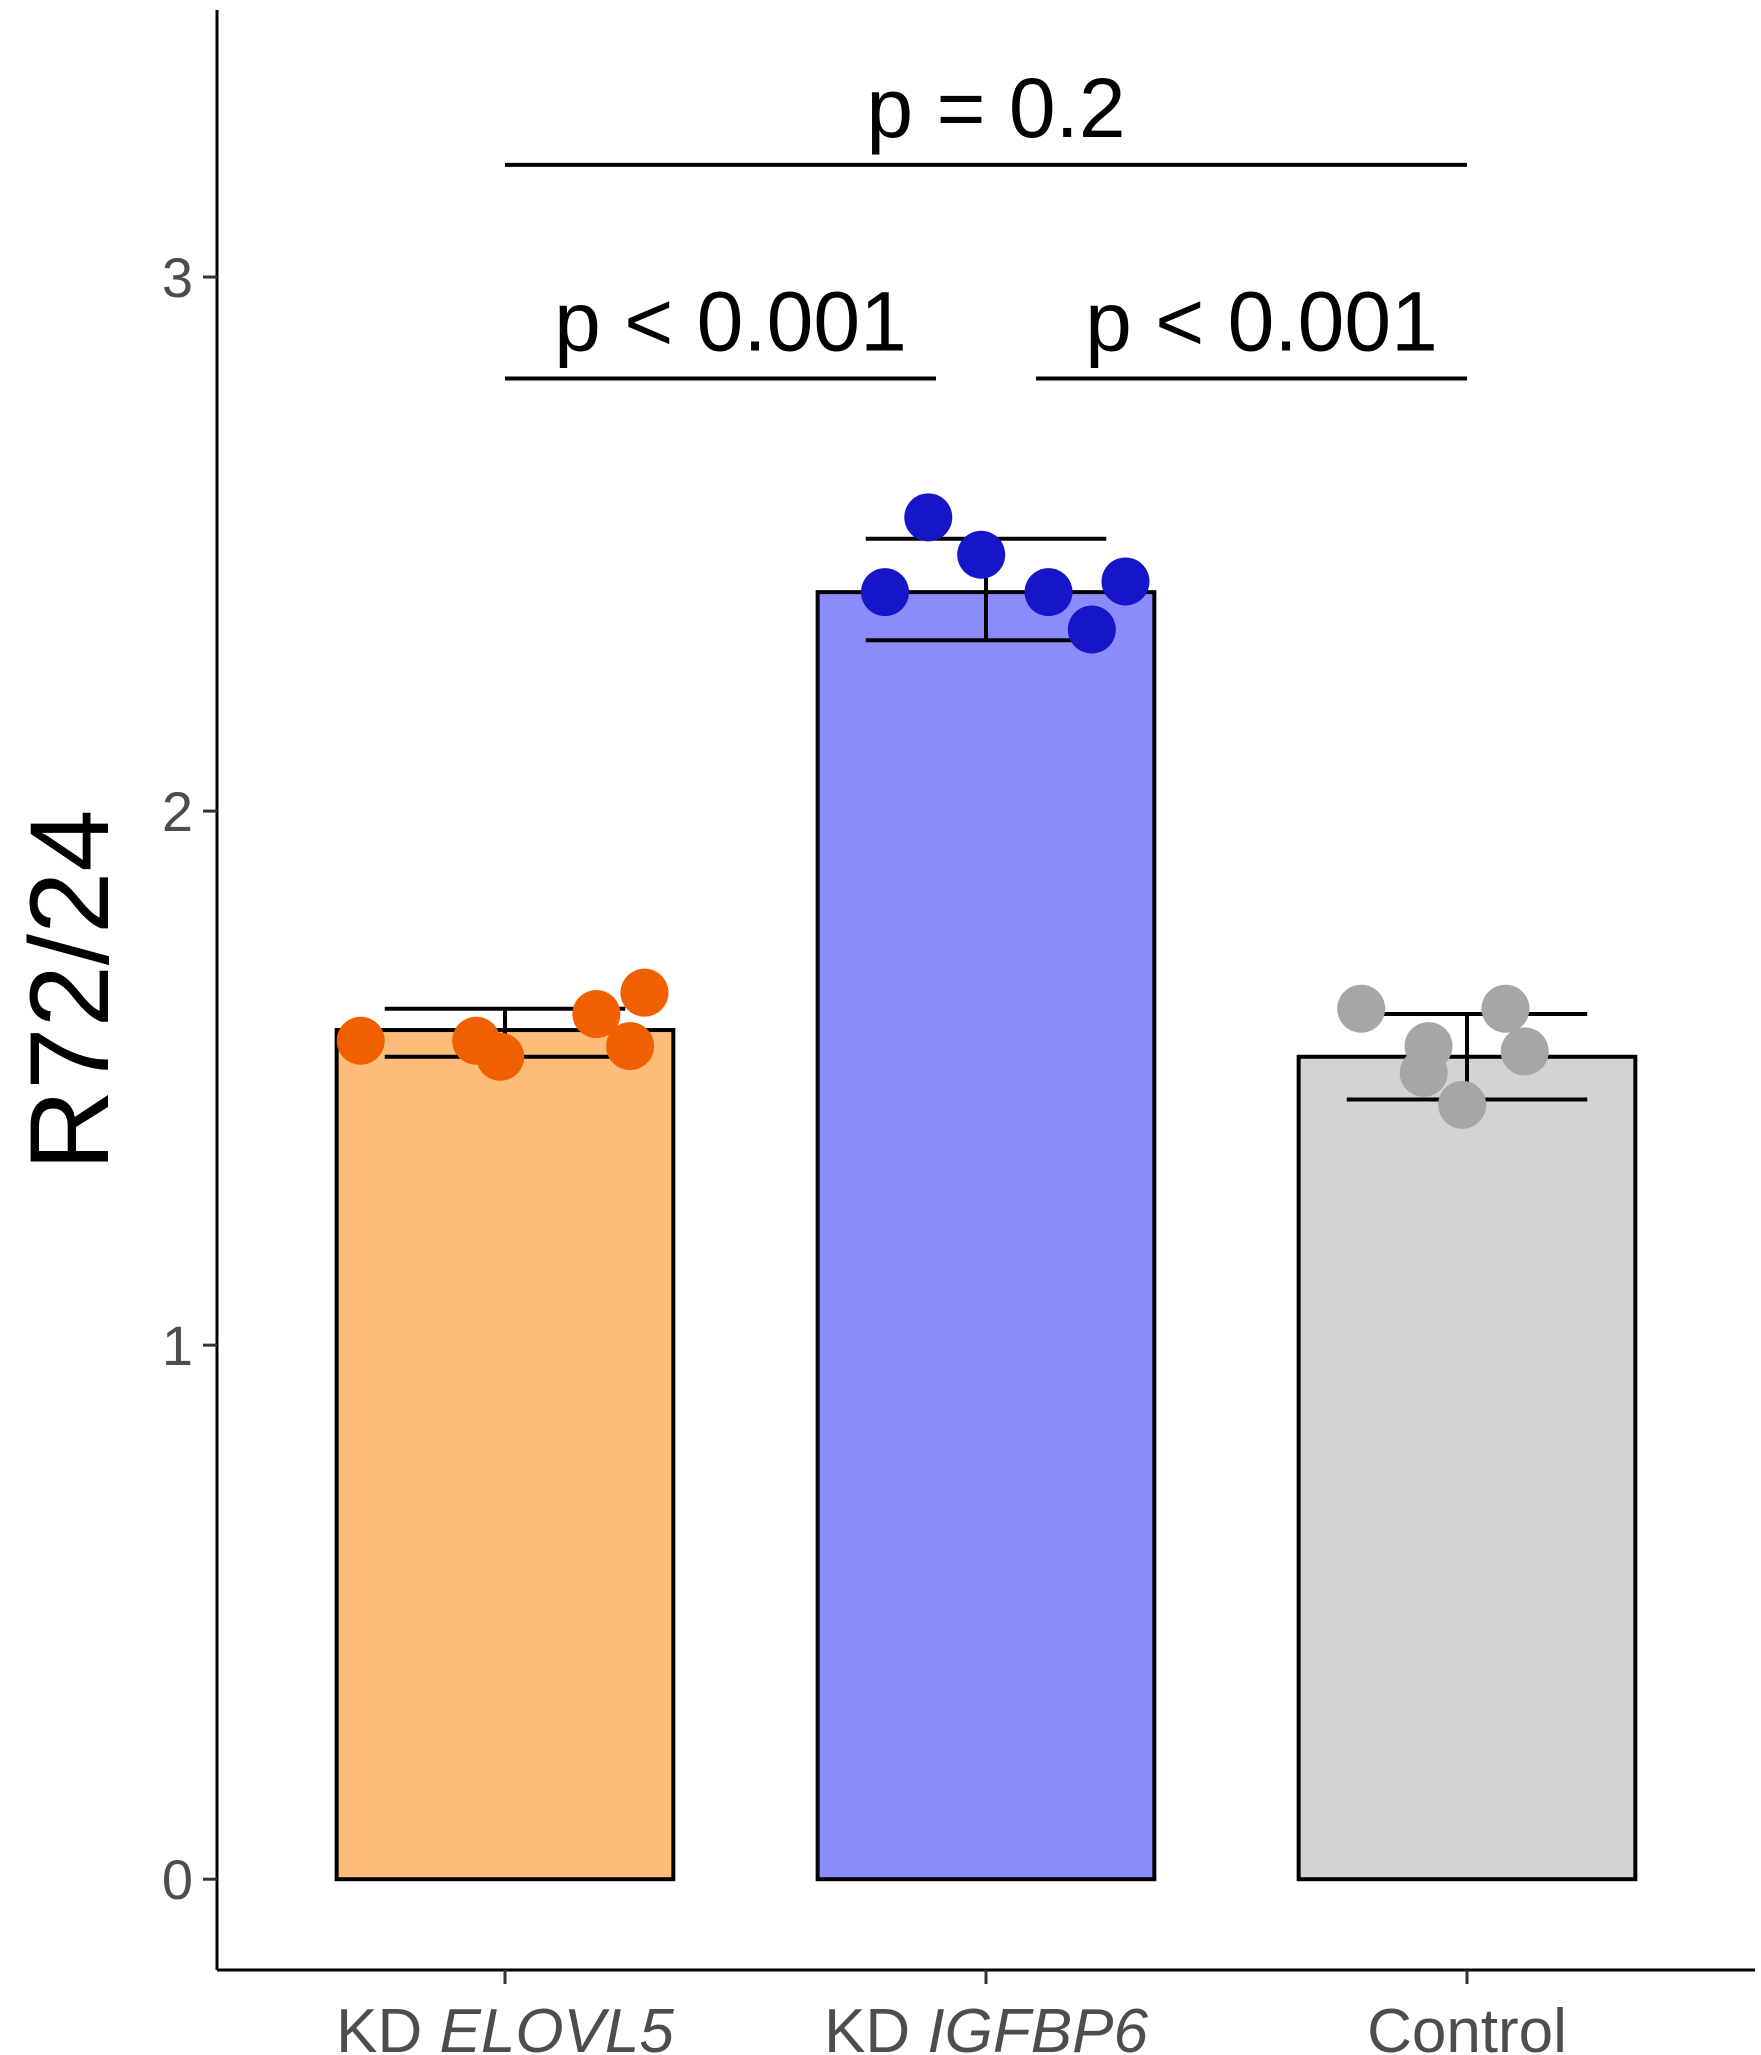 The width and height of the screenshot is (1761, 2055). Describe the element at coordinates (189, 1078) in the screenshot. I see `y-ticks: 0 1 2 3` at that location.